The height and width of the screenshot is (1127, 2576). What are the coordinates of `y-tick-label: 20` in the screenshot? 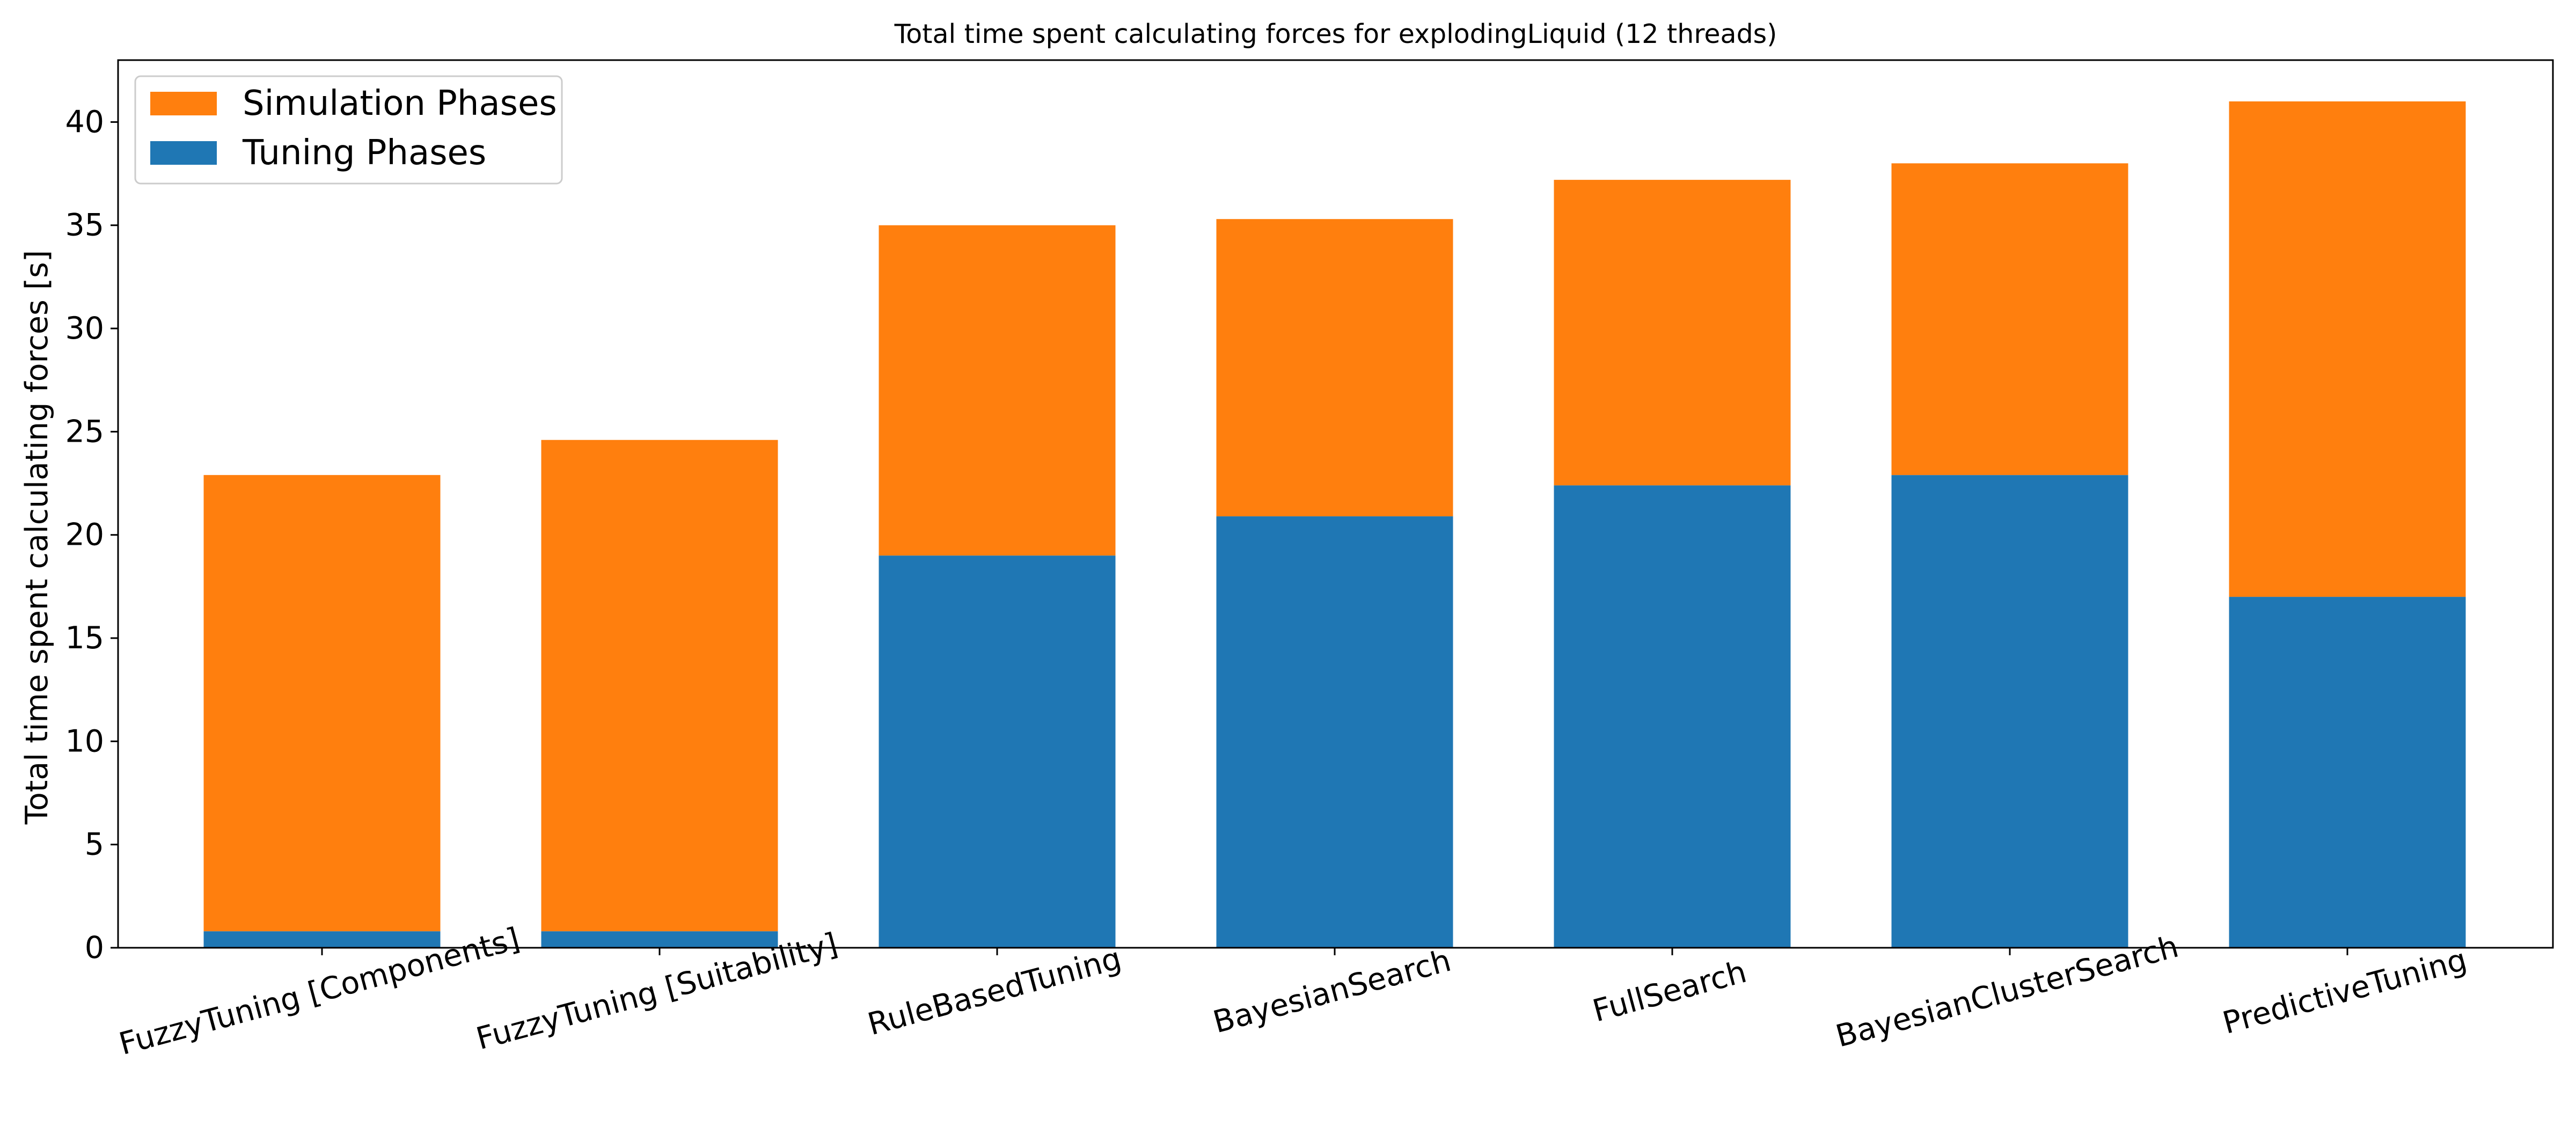 It's located at (84, 535).